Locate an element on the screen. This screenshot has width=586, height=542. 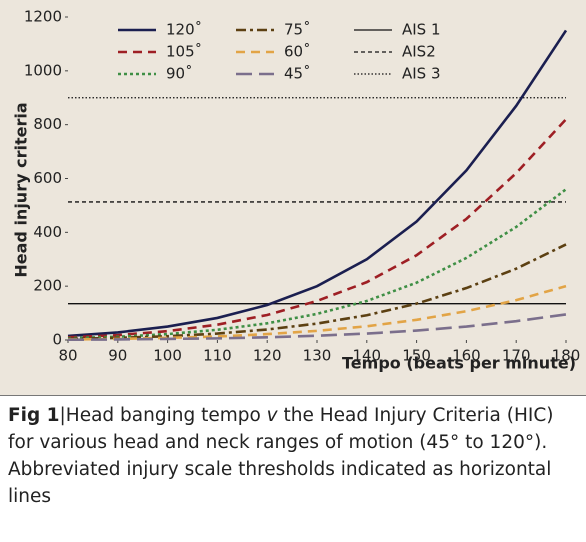
y-tick-label: 800 is located at coordinates (47, 124).